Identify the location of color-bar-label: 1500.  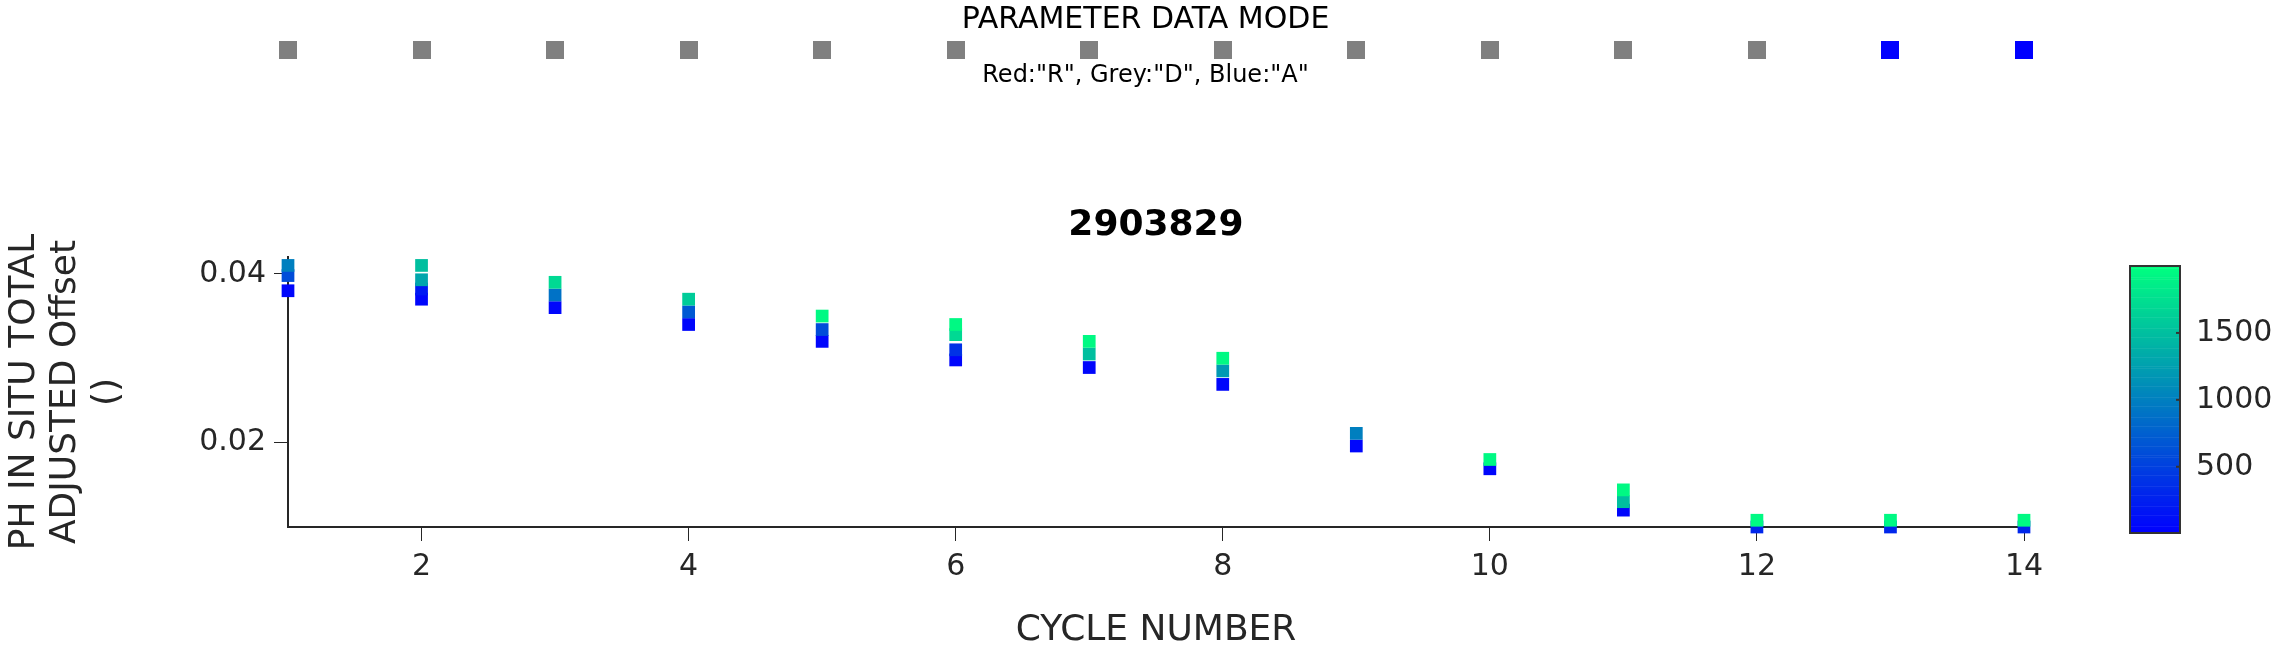
(2234, 330).